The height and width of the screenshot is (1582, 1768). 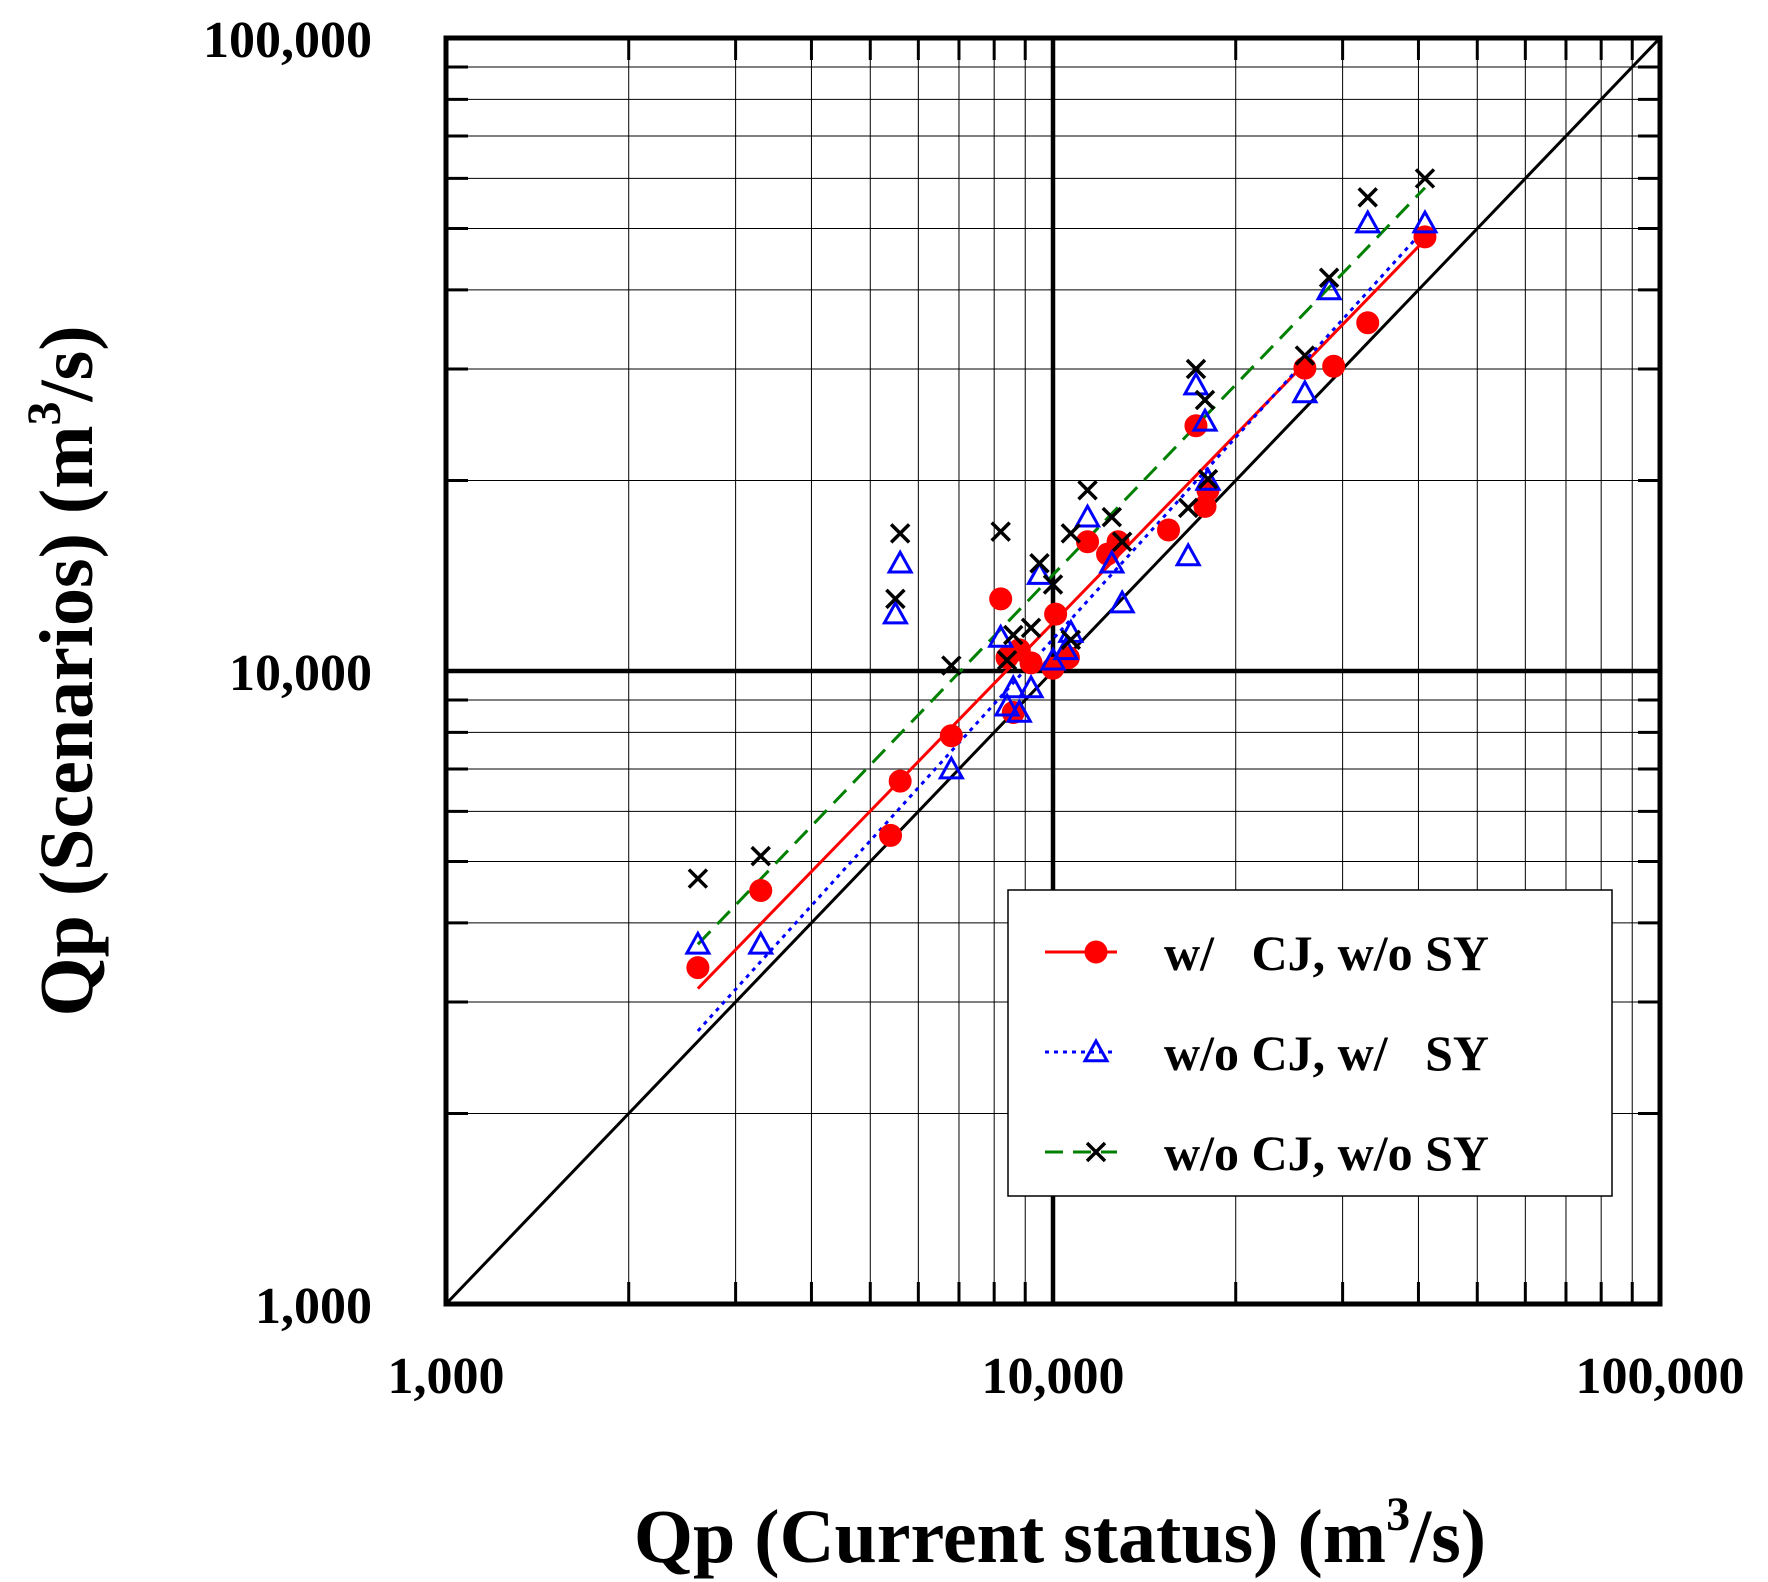 What do you see at coordinates (1326, 1153) in the screenshot?
I see `legend-label-series-3: w/o CJ, w/o SY` at bounding box center [1326, 1153].